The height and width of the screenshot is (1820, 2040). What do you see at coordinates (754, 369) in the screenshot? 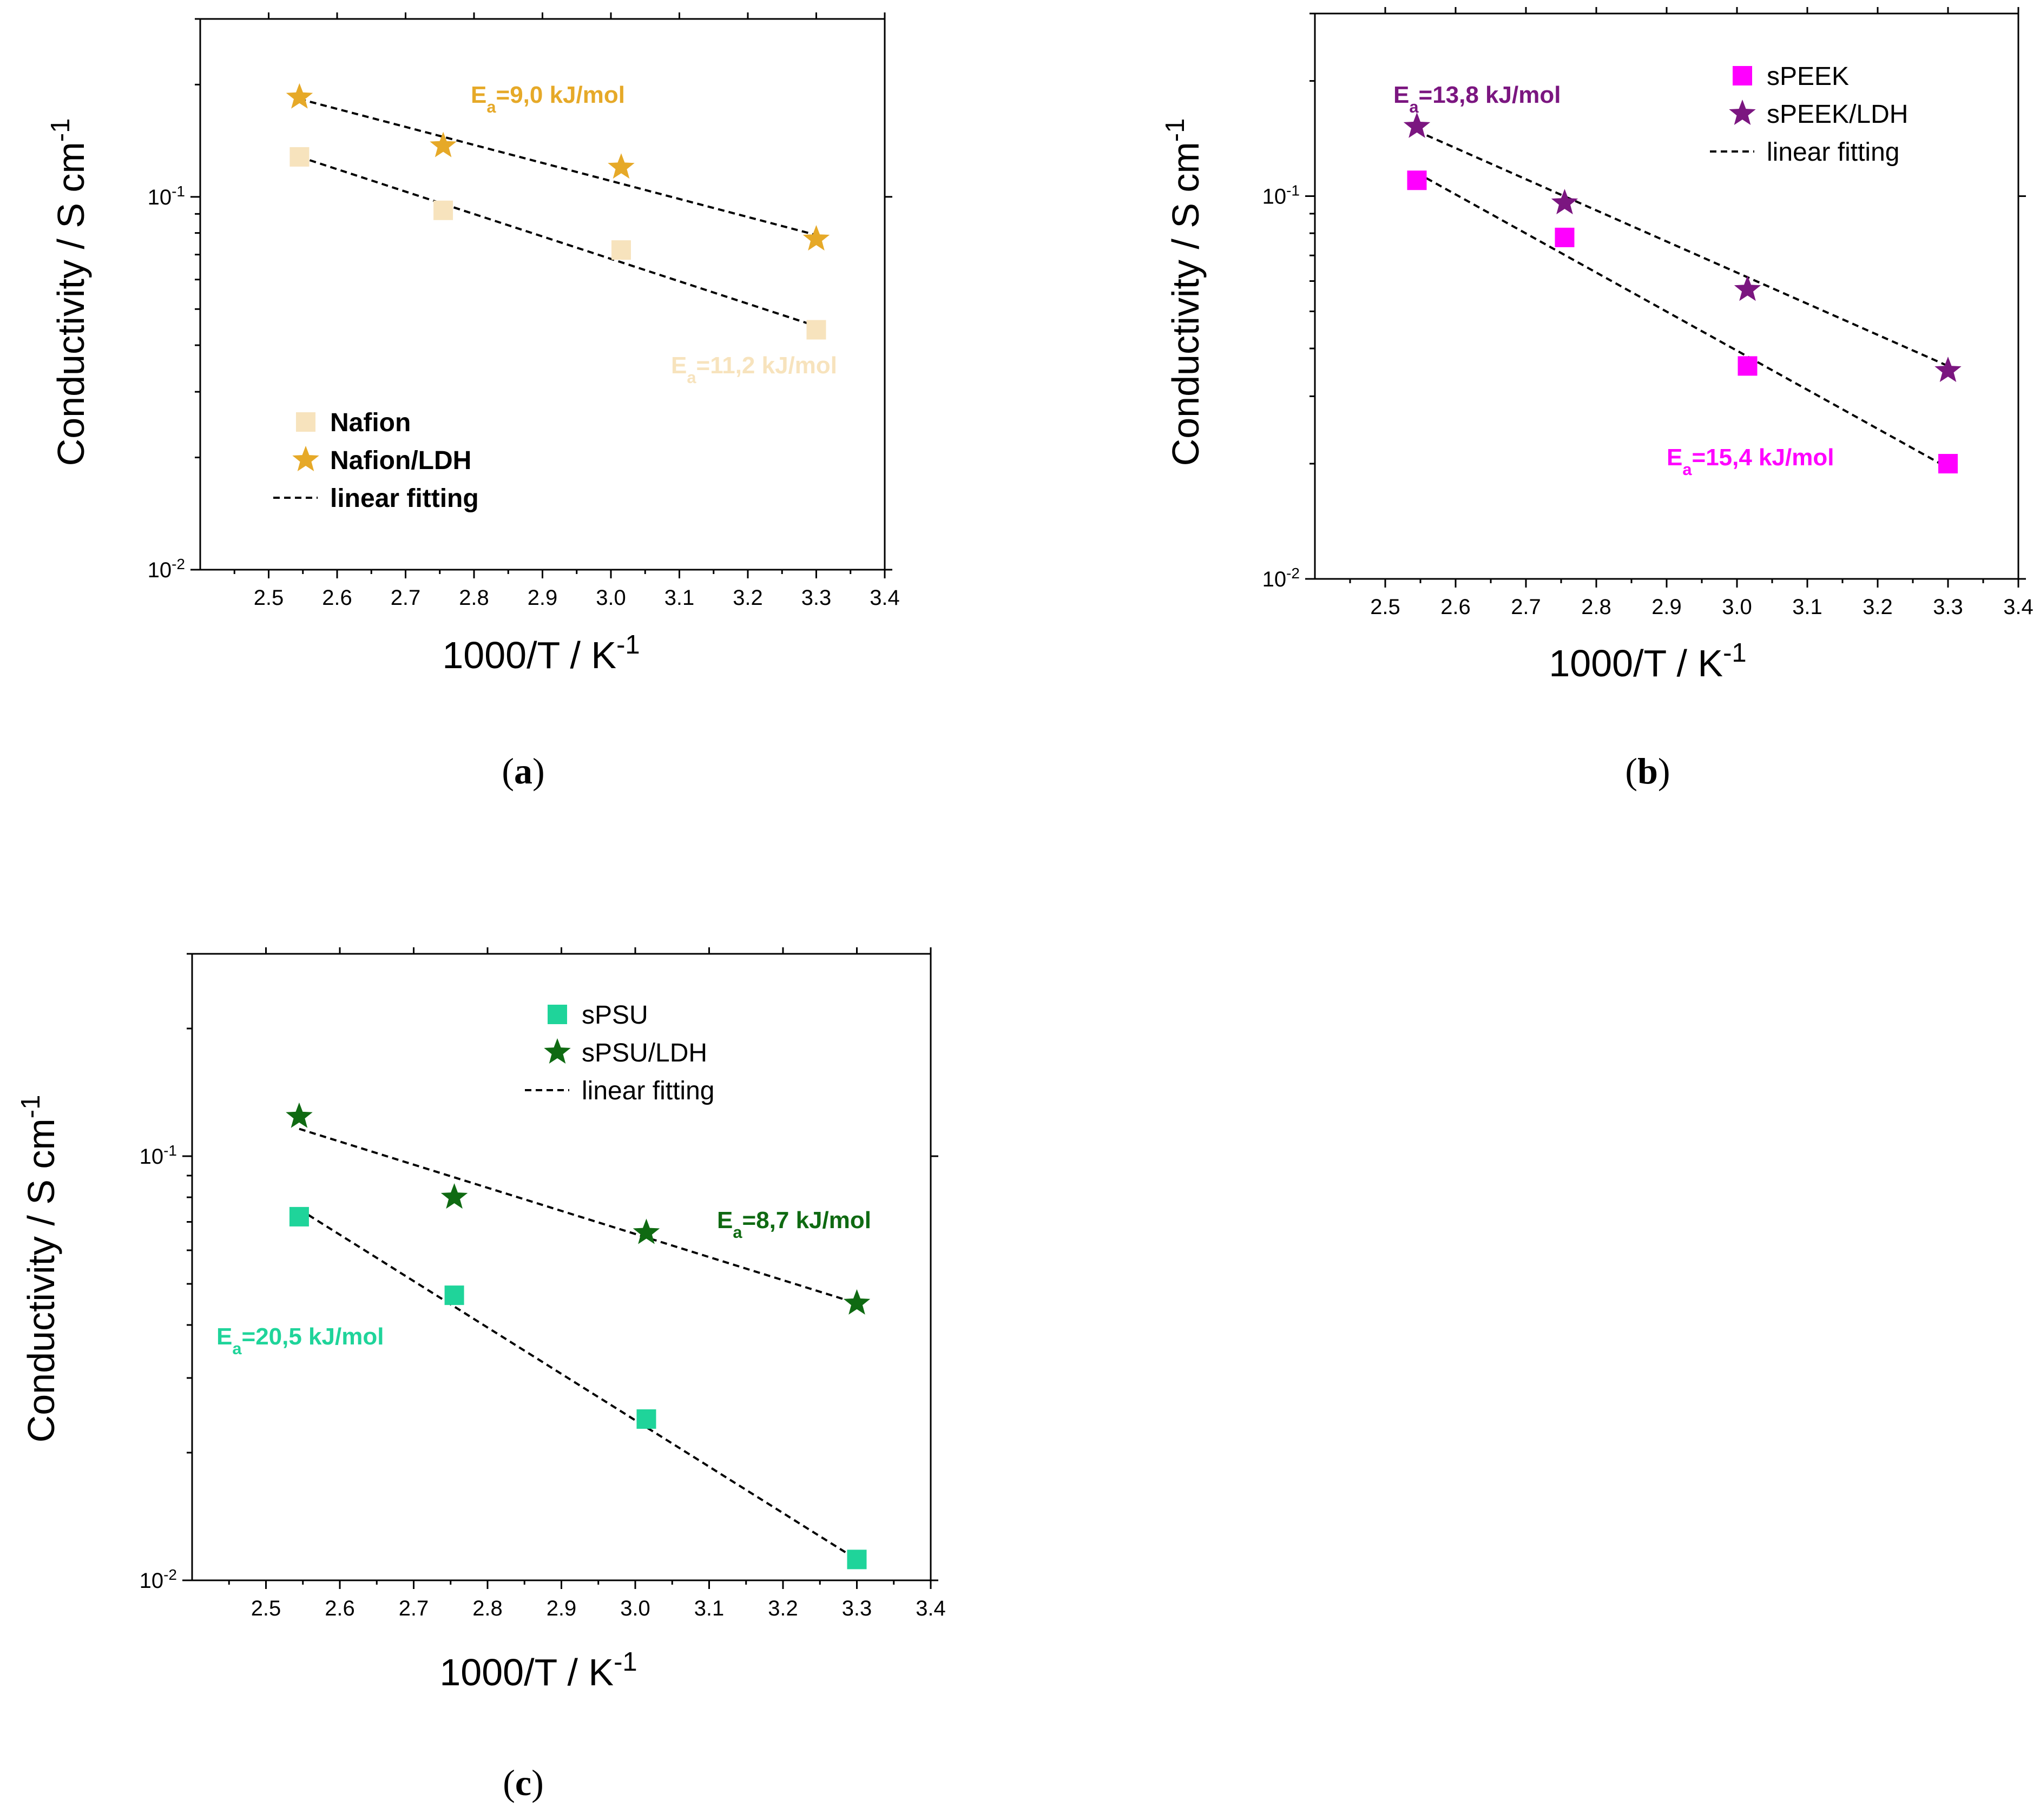
I see `activation-energy-label: Ea=11,2 kJ/mol` at bounding box center [754, 369].